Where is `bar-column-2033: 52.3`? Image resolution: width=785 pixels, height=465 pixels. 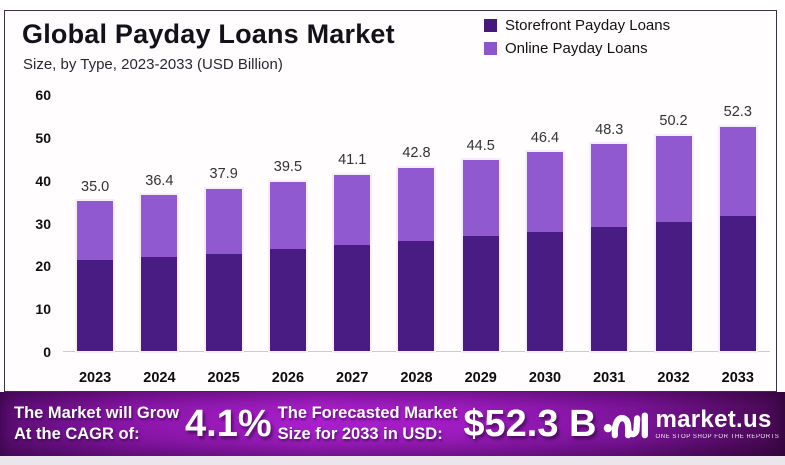 bar-column-2033: 52.3 is located at coordinates (737, 225).